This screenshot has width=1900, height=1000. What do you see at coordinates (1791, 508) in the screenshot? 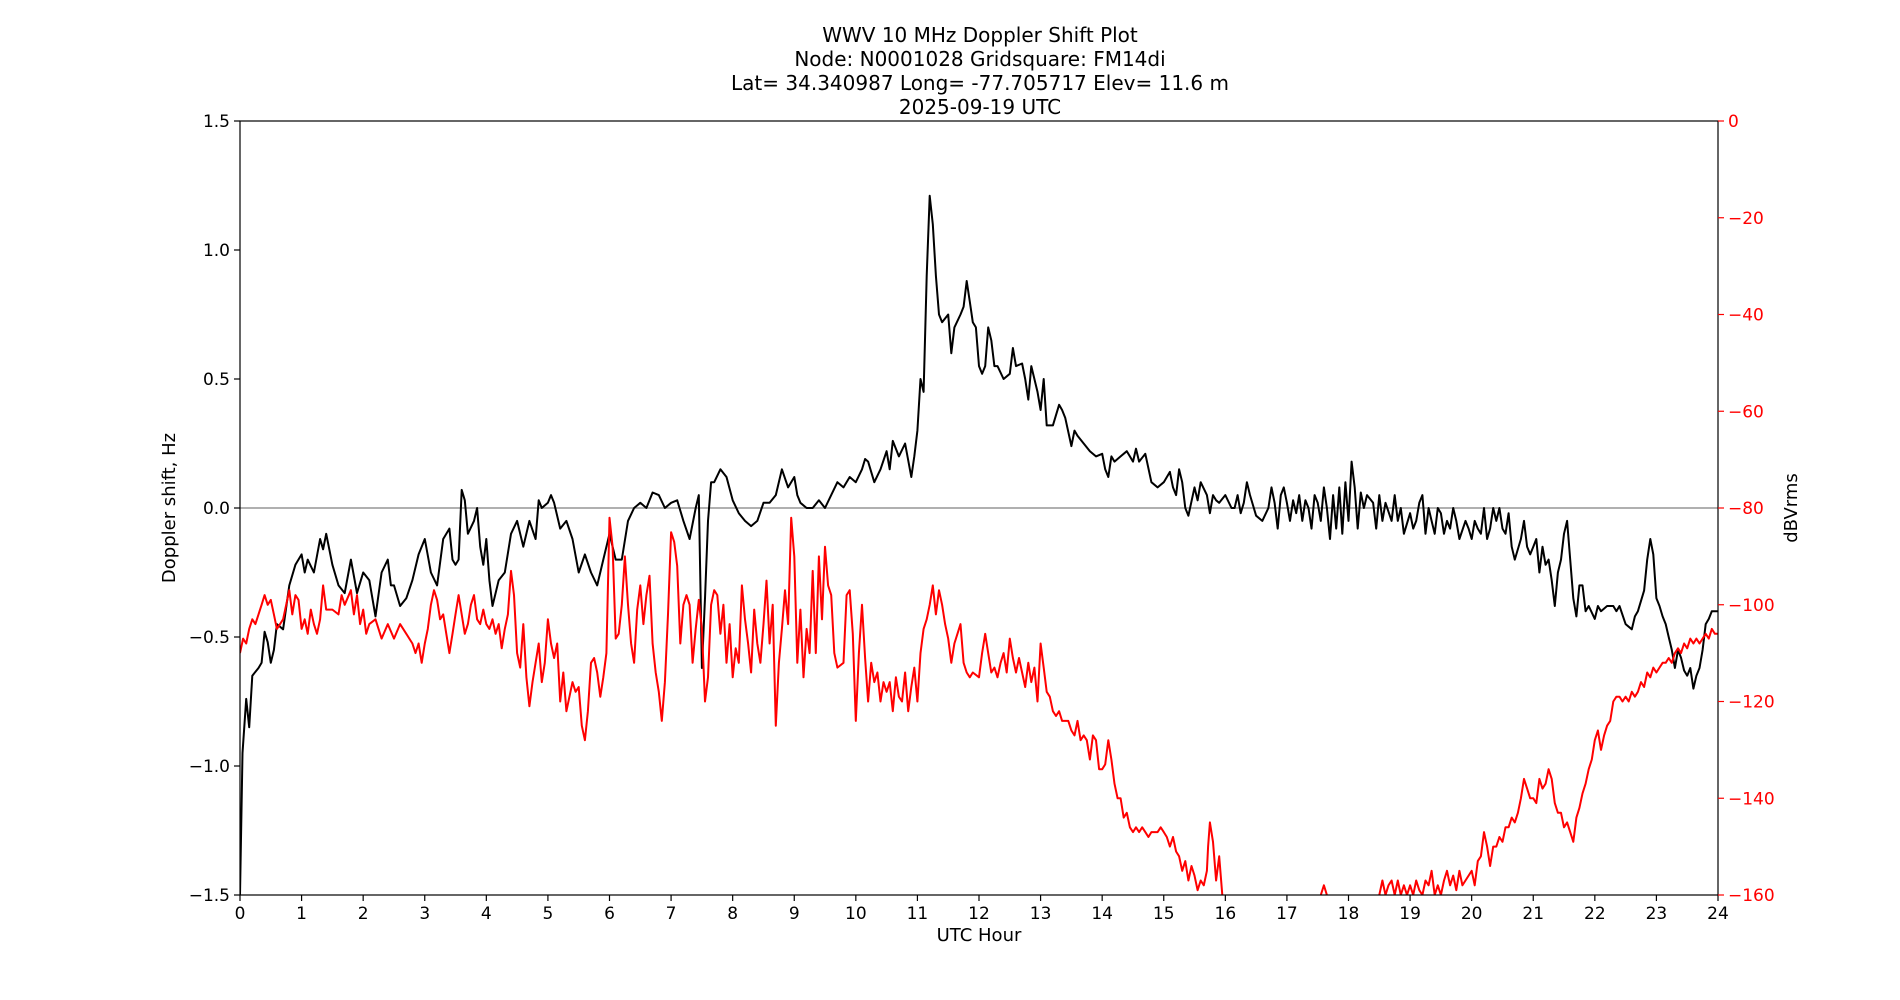
I see `y-axis-right-label: dBVrms` at bounding box center [1791, 508].